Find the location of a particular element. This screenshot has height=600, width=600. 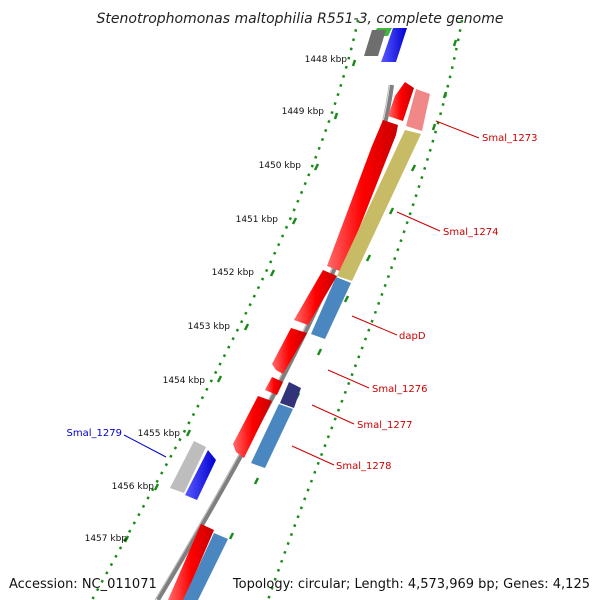

kbp-label: 1455 kbp is located at coordinates (159, 434).